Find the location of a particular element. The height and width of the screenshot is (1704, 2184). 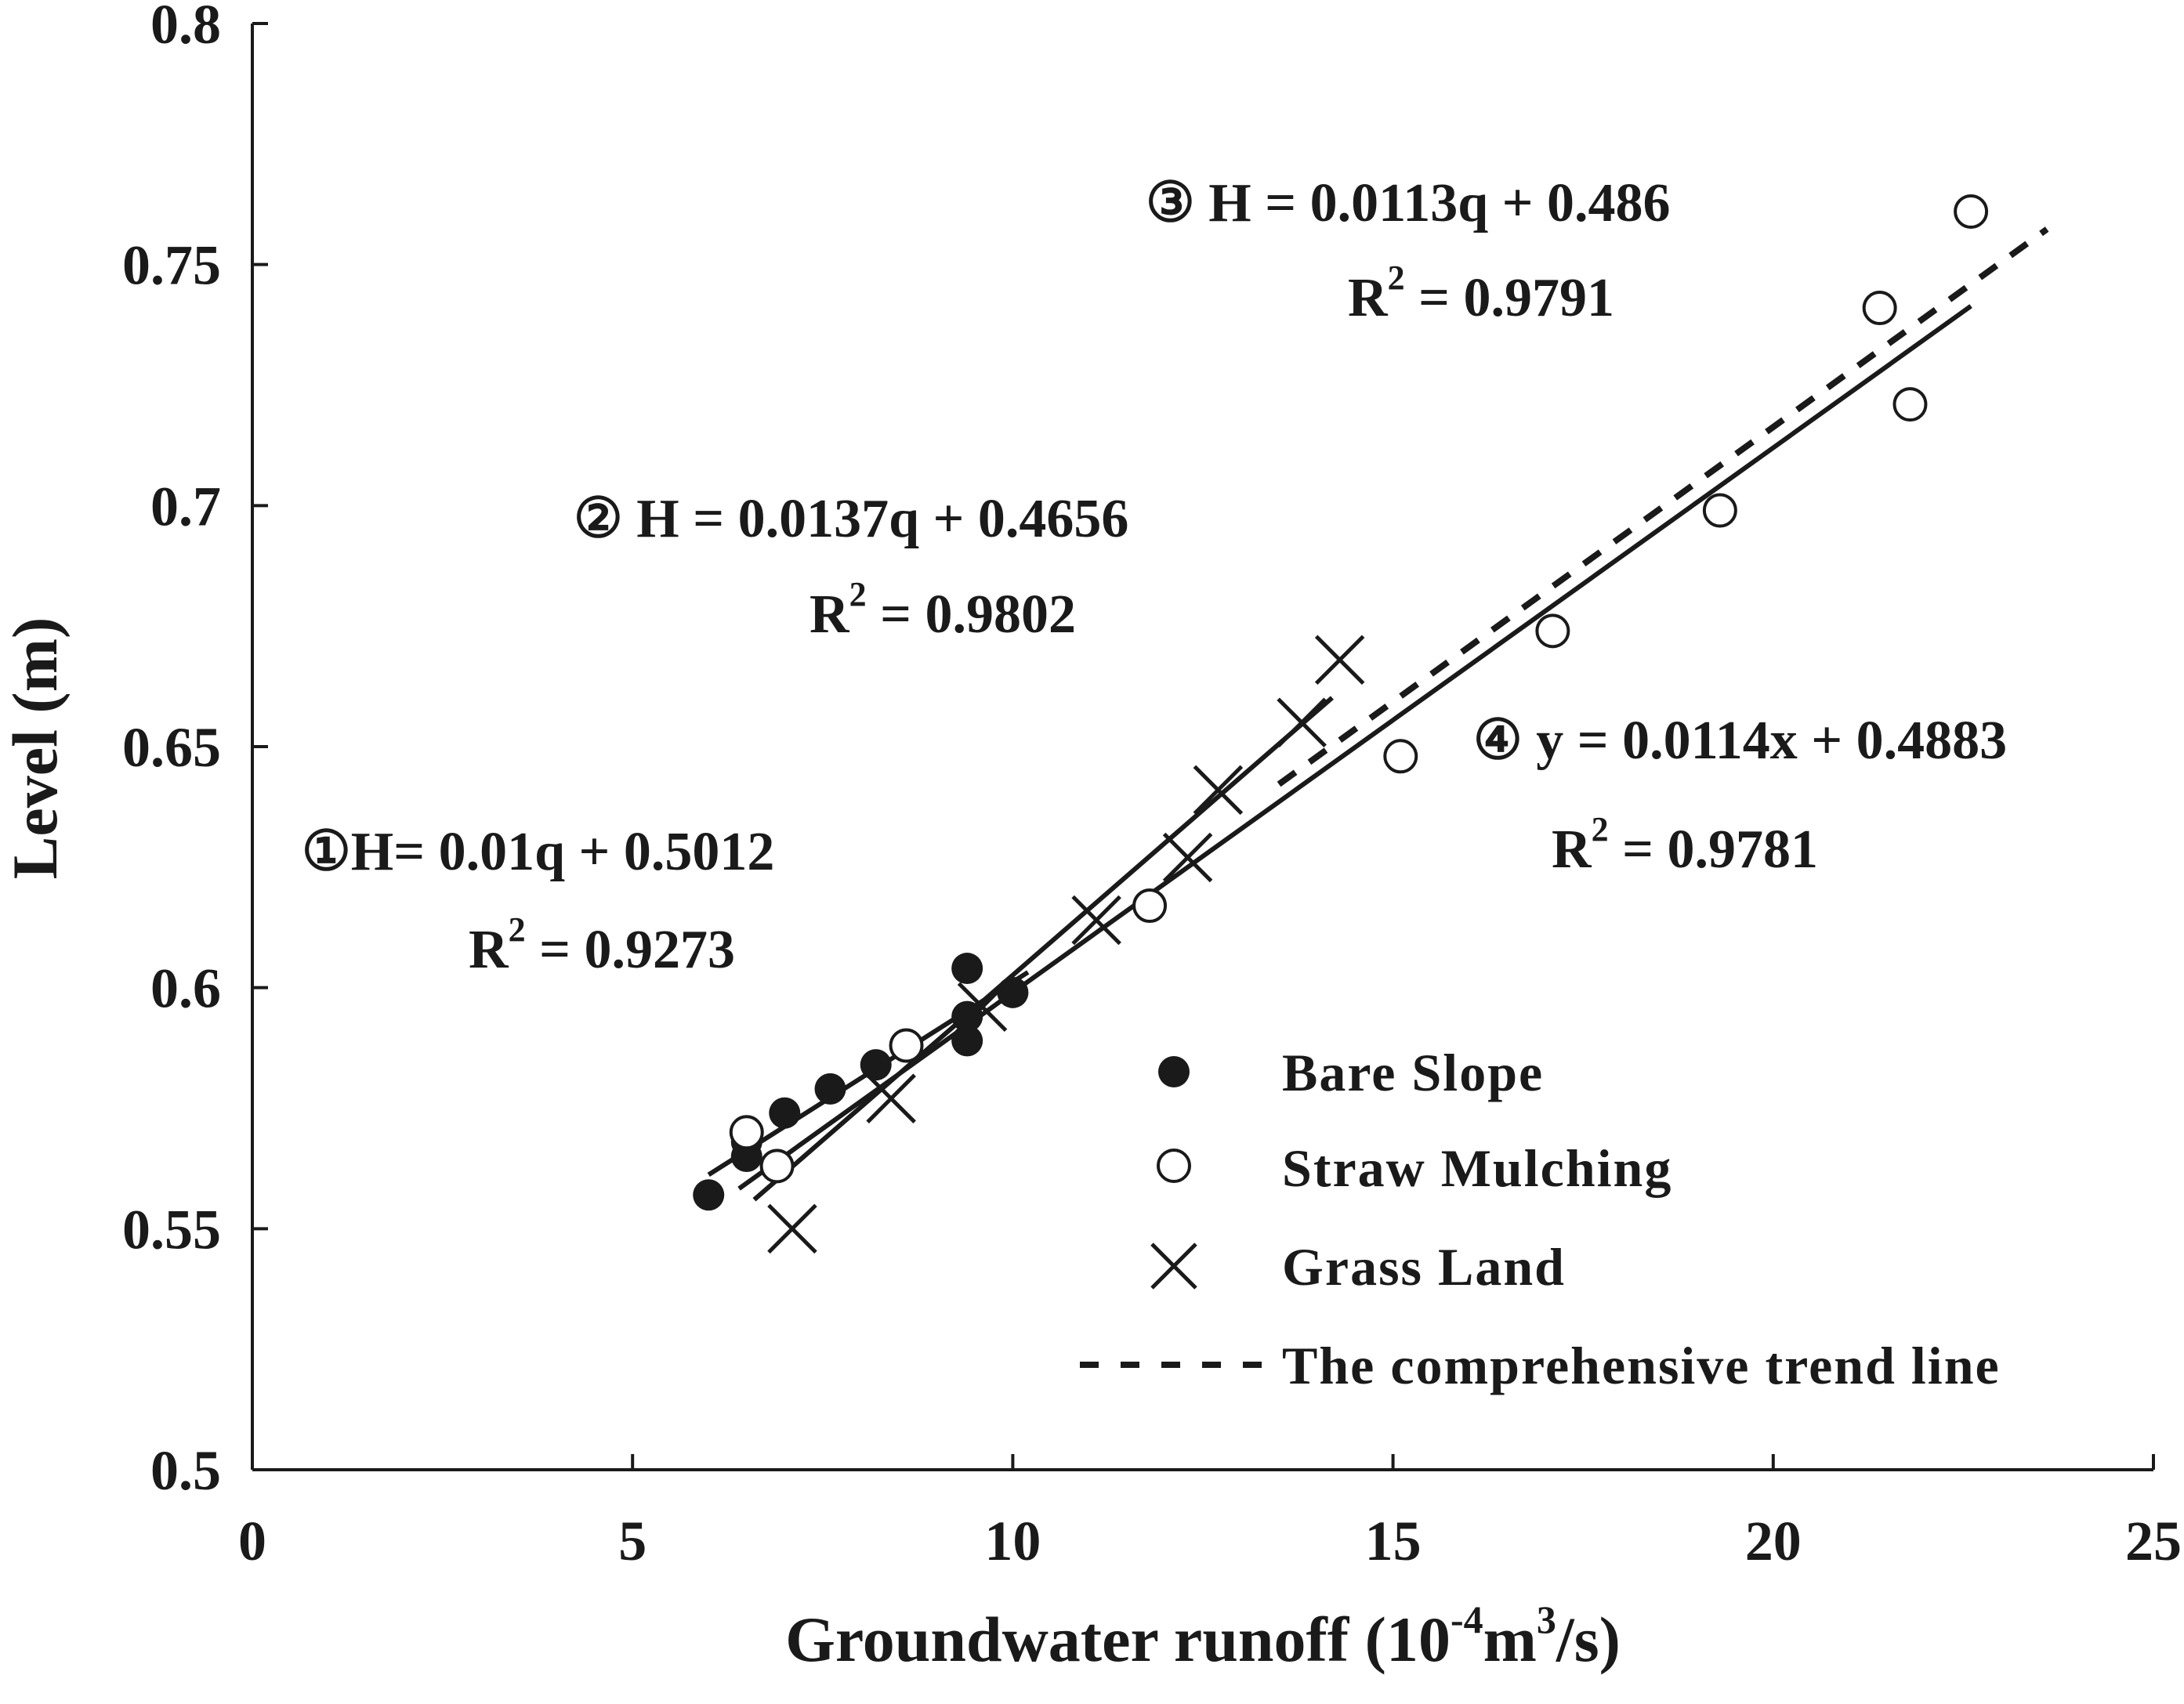

legend-label-trend-line: The comprehensive trend line is located at coordinates (1641, 1365).